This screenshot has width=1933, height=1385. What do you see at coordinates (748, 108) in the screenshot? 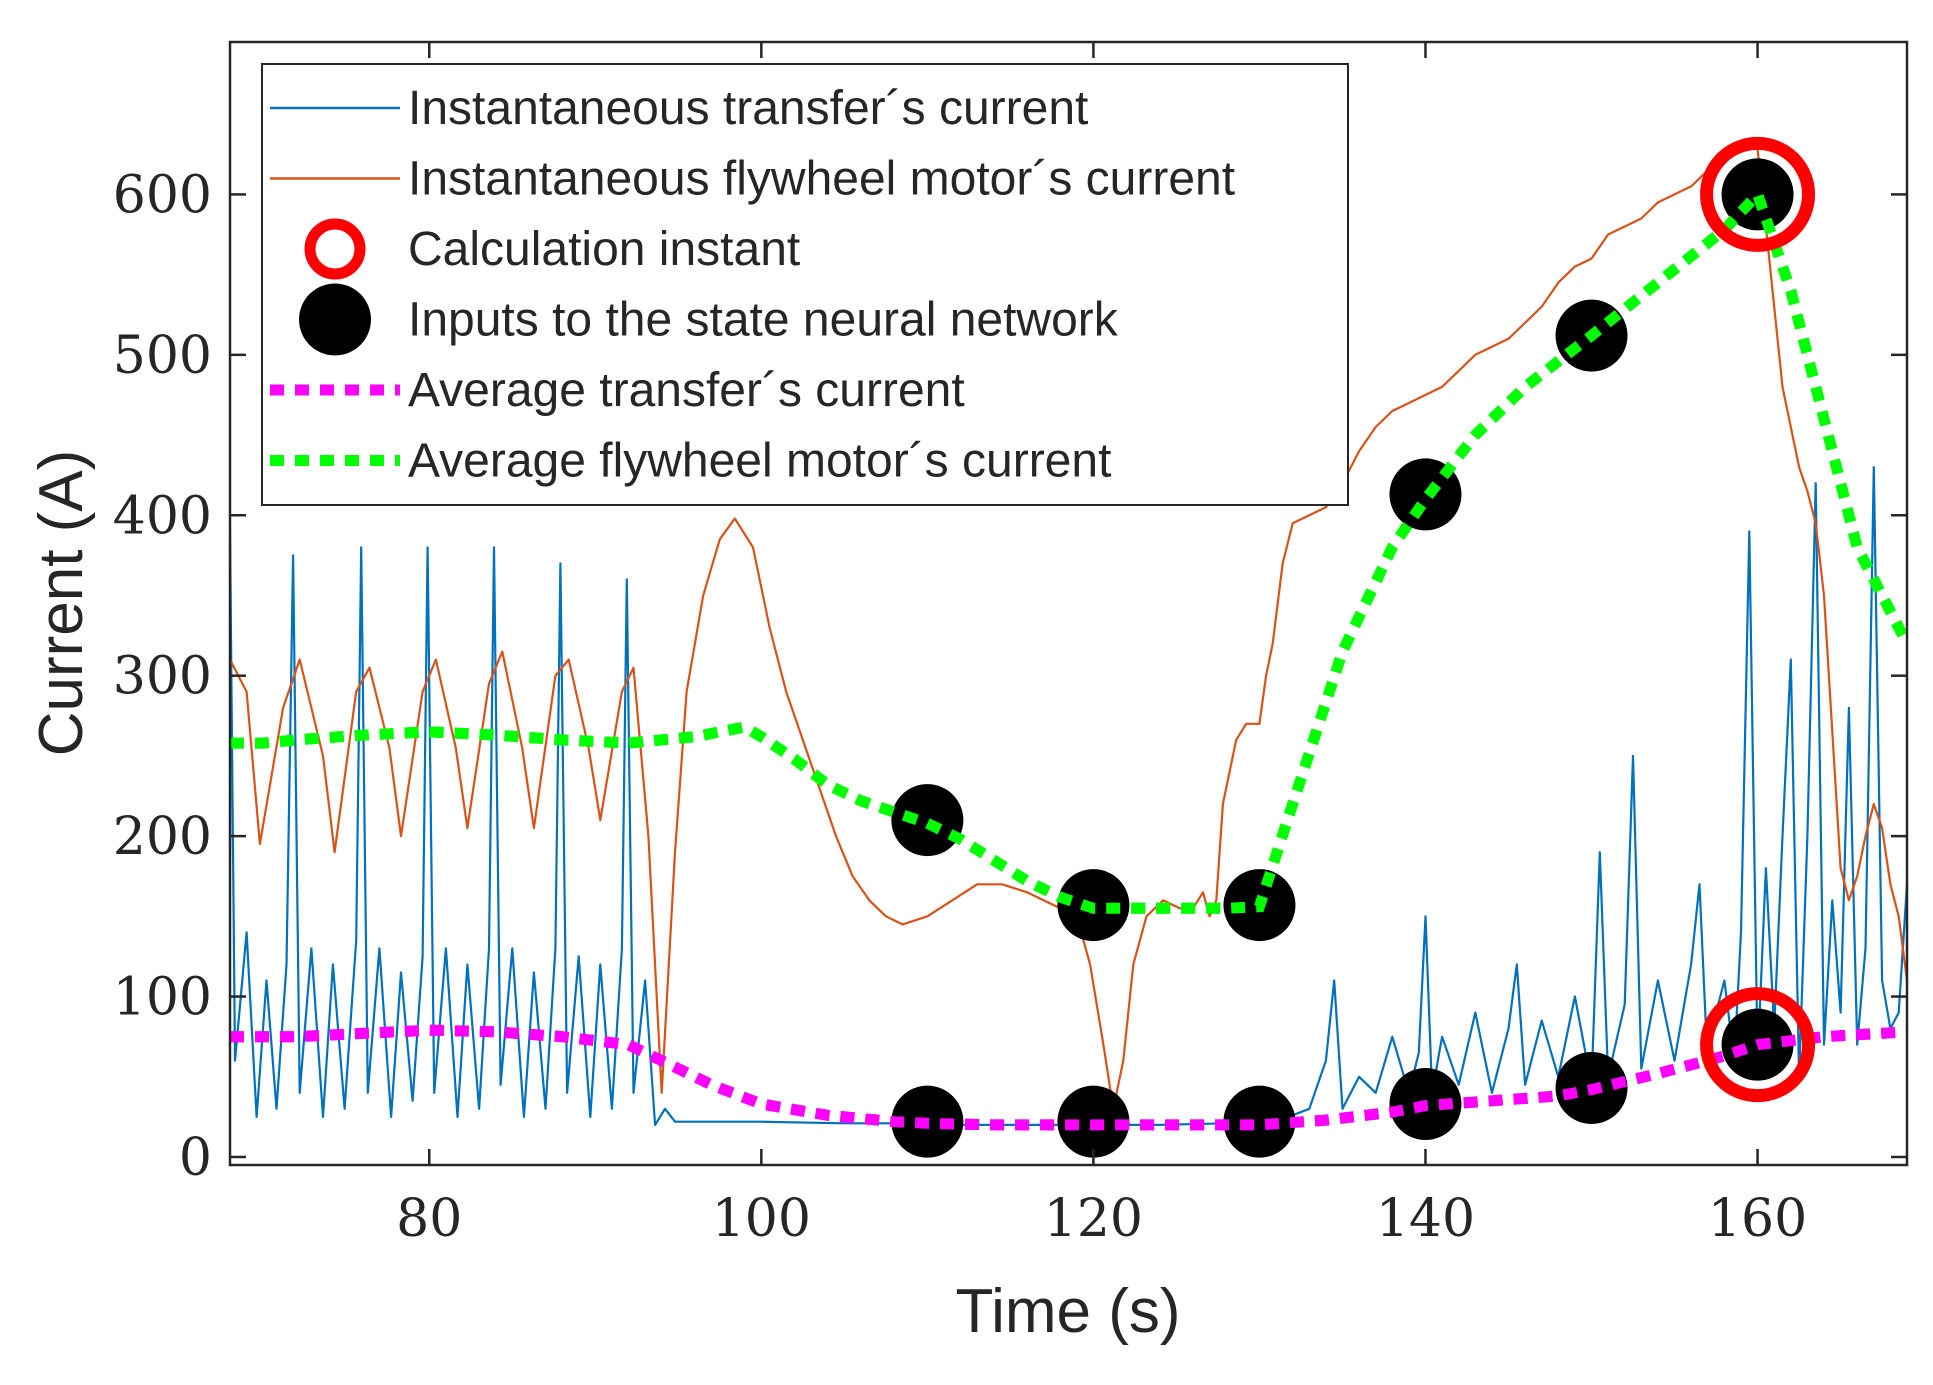
I see `legend-label-transfer: Instantaneous transfer´s current` at bounding box center [748, 108].